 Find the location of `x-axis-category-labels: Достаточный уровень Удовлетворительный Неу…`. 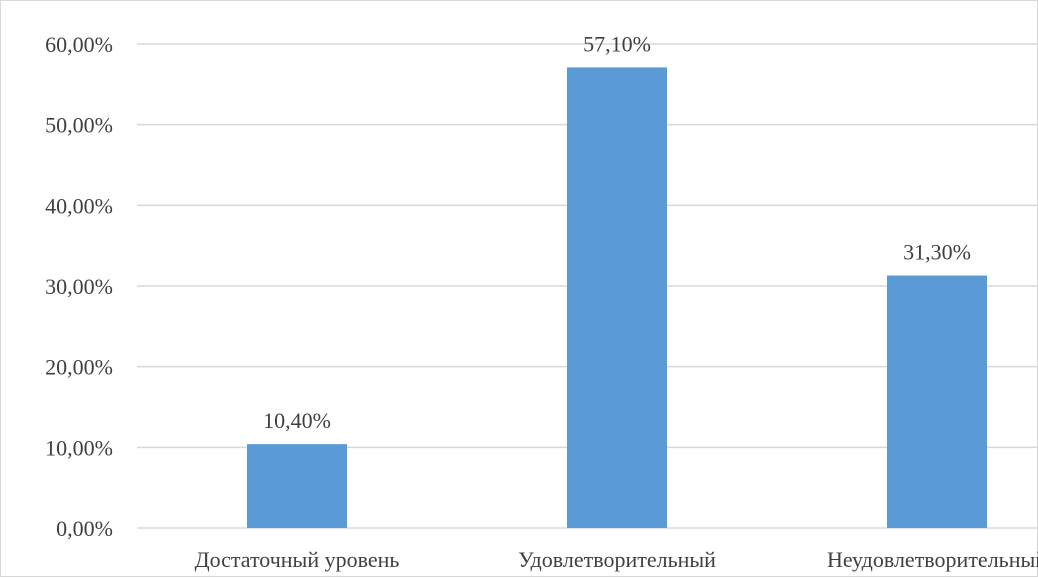

x-axis-category-labels: Достаточный уровень Удовлетворительный Неу… is located at coordinates (616, 559).